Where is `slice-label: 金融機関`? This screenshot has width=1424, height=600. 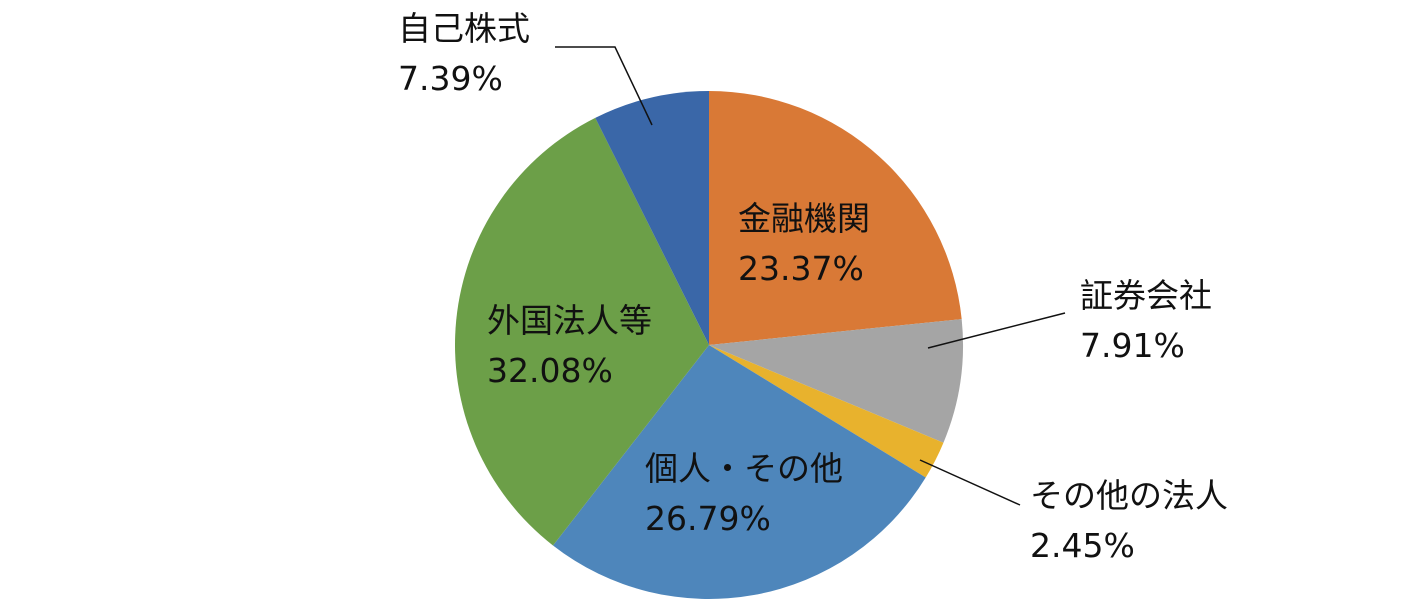
slice-label: 金融機関 is located at coordinates (804, 218).